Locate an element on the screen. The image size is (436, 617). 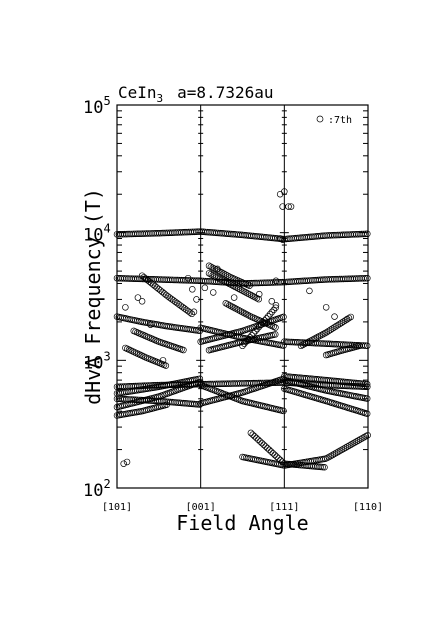
x-tick-labels: [101] [001] [111] [110] is located at coordinates (242, 507).